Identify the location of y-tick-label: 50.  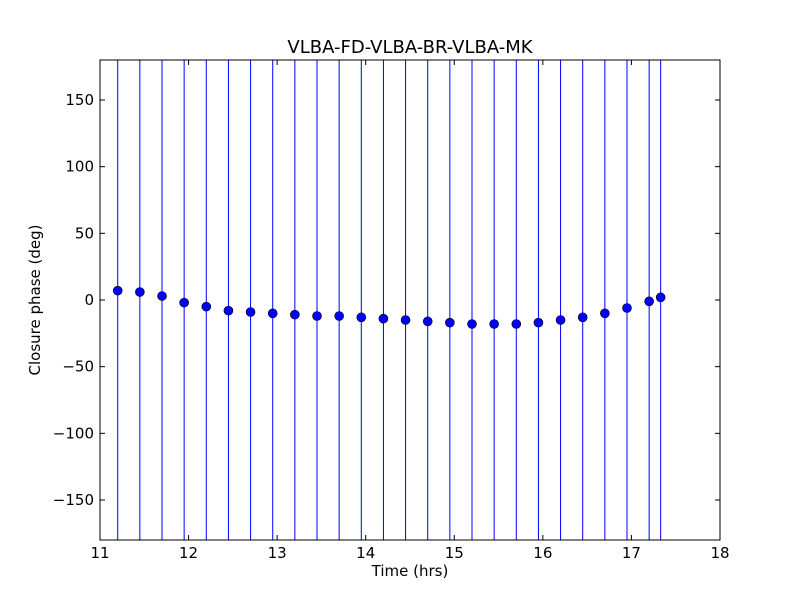
(84, 233).